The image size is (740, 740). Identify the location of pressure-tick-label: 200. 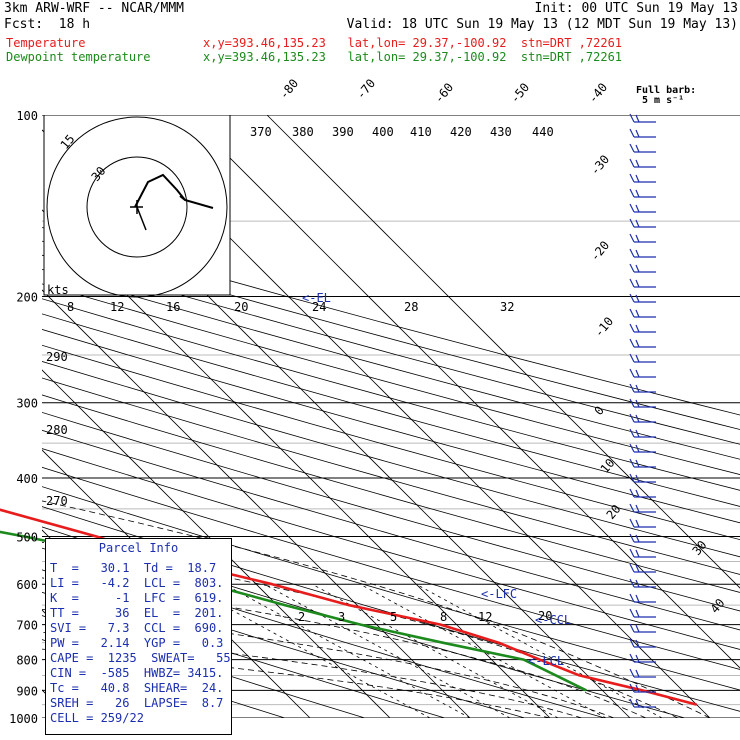
(27, 298).